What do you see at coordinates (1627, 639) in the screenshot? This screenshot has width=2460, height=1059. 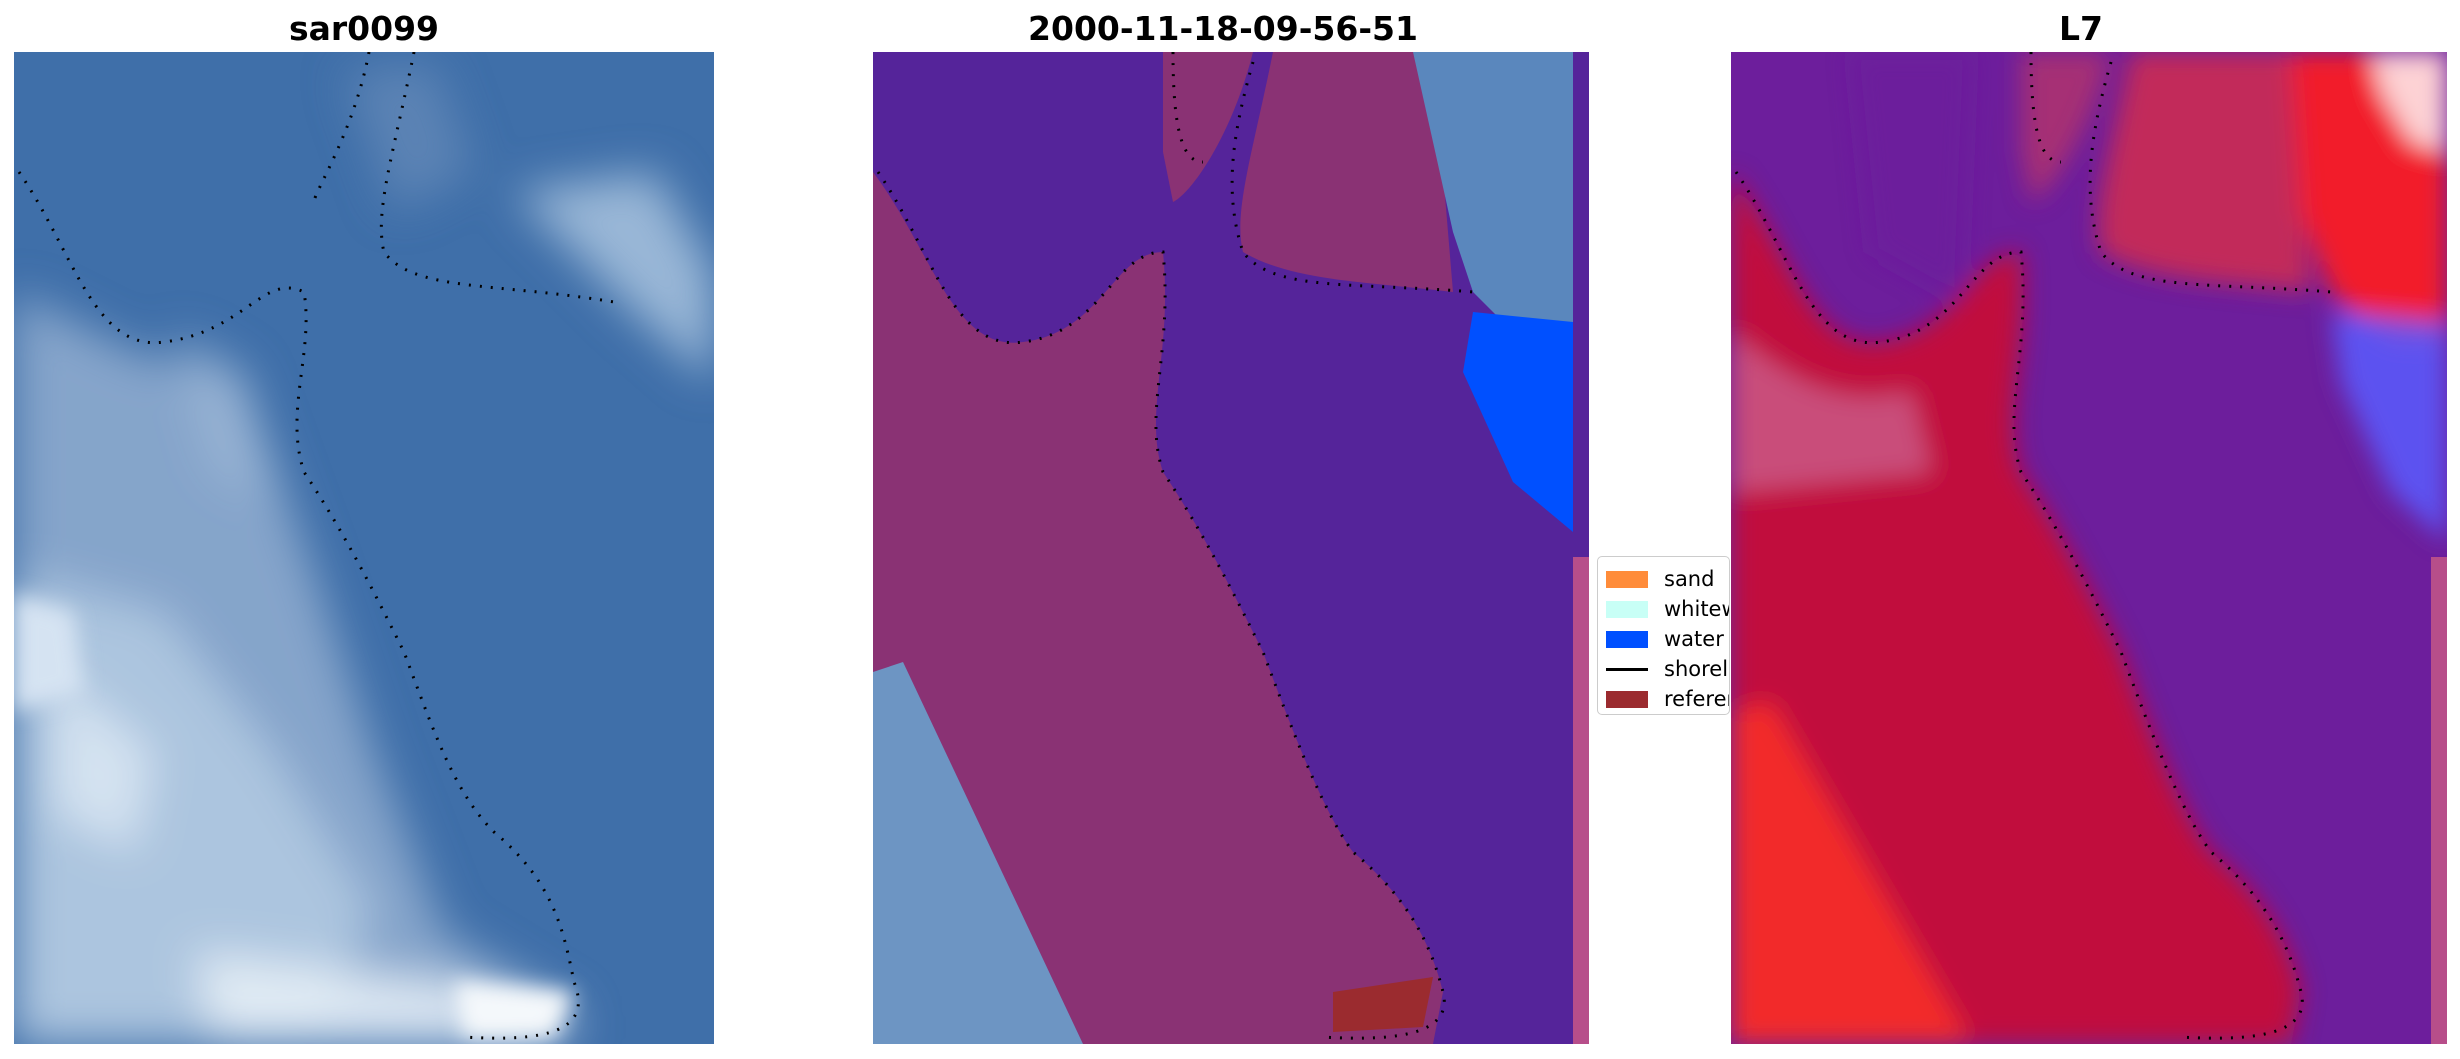 I see `legend-swatch-water` at bounding box center [1627, 639].